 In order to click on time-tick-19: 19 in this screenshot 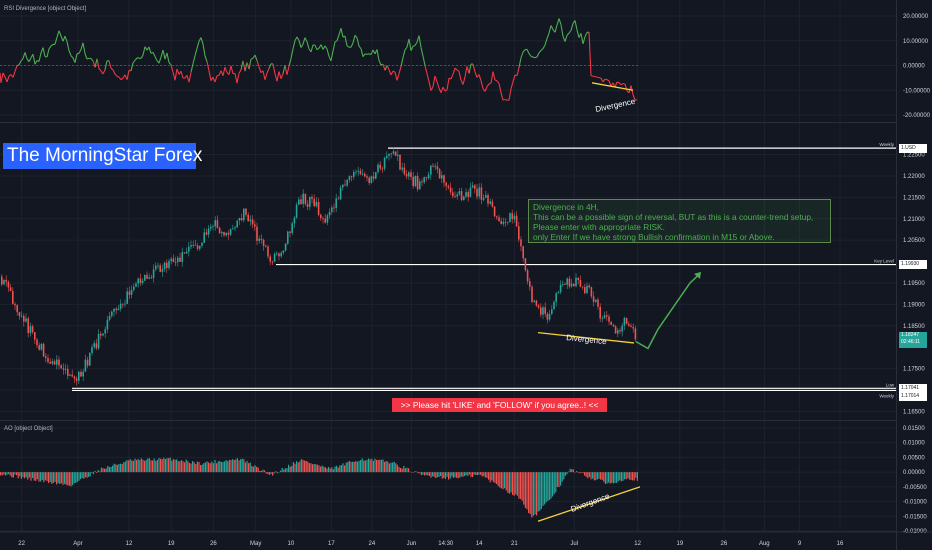, I will do `click(171, 544)`.